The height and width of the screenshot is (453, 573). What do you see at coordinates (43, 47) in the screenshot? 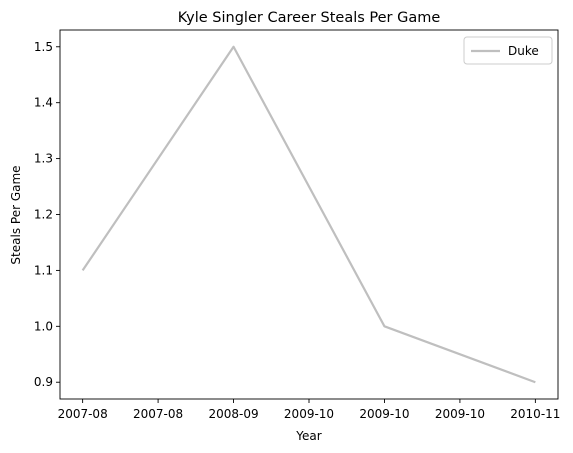
I see `y-tick-label: 1.5` at bounding box center [43, 47].